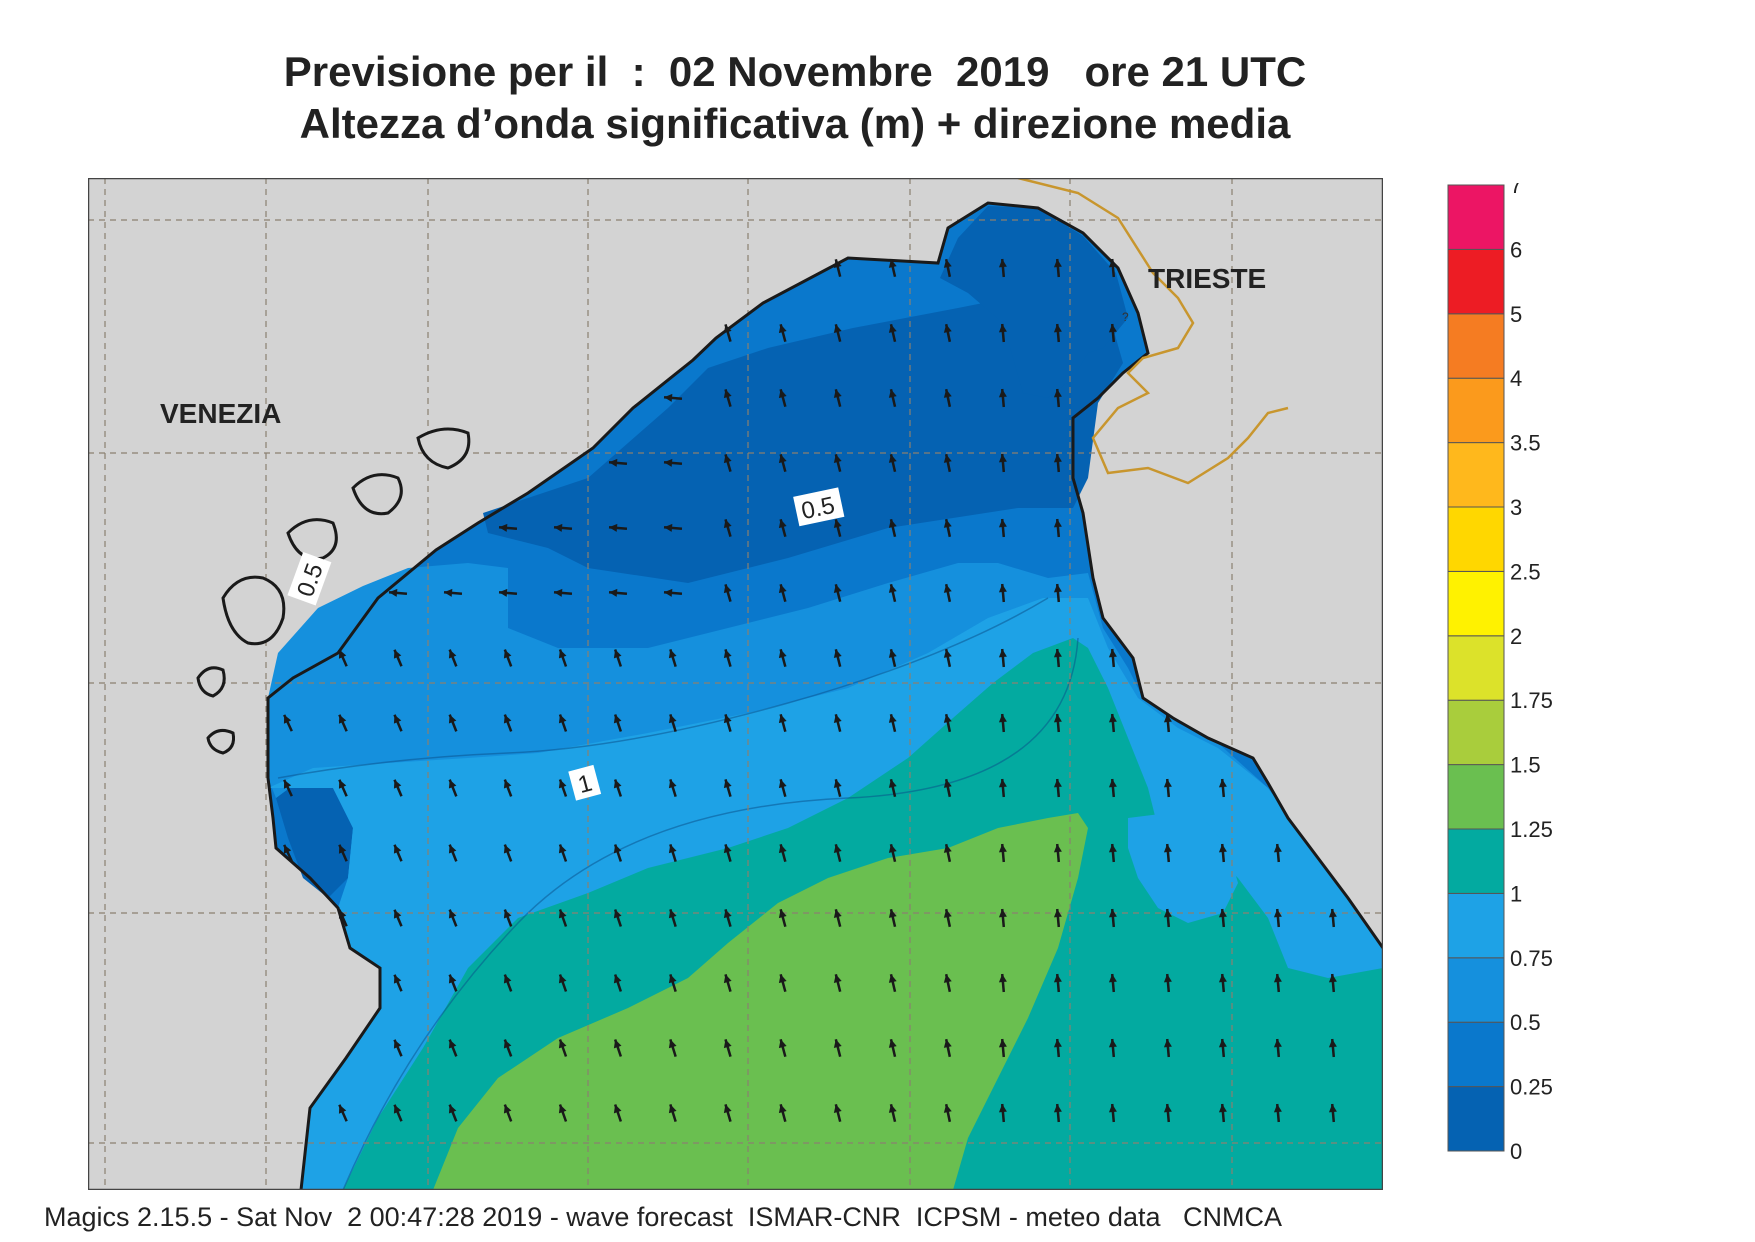 This screenshot has height=1242, width=1755. I want to click on wave-height-legend: 0 0.25 0.5 0.75 1 1.25 1.5 1.75 2 2.5 3 3.5 4 5 6 7, so click(1500, 673).